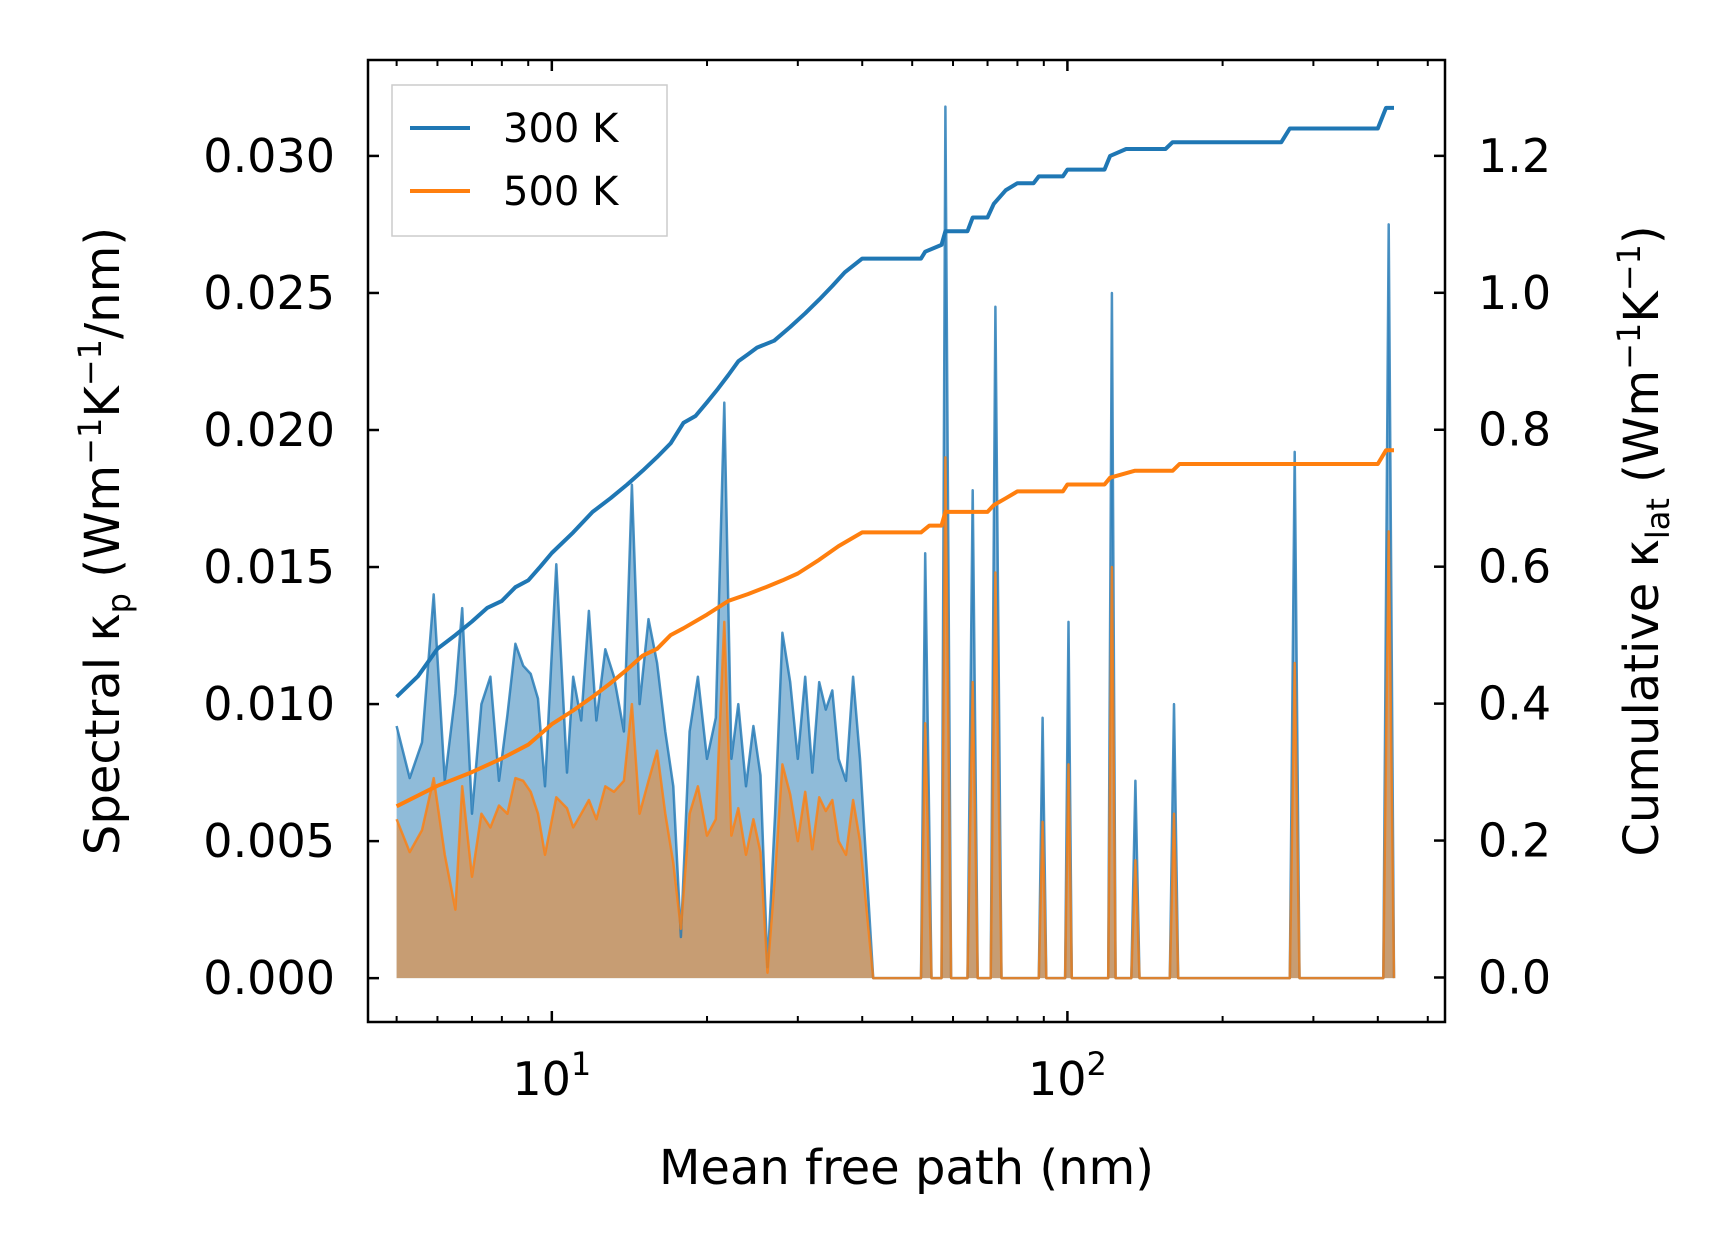 Image resolution: width=1716 pixels, height=1254 pixels. I want to click on right-tick-label: 0.4, so click(1514, 704).